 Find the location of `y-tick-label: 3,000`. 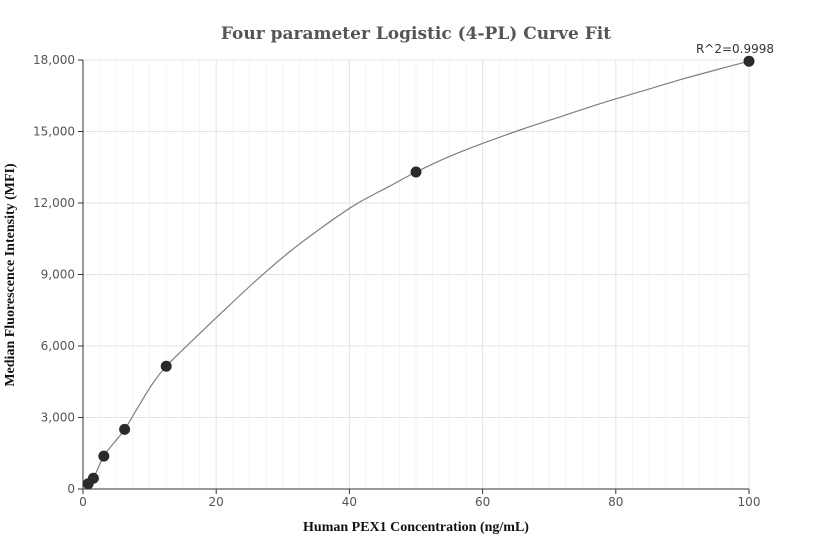

y-tick-label: 3,000 is located at coordinates (58, 418).